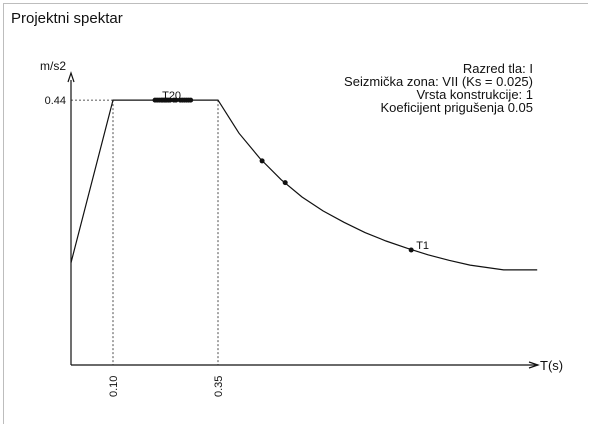  Describe the element at coordinates (67, 18) in the screenshot. I see `window-title: Projektni spektar` at that location.